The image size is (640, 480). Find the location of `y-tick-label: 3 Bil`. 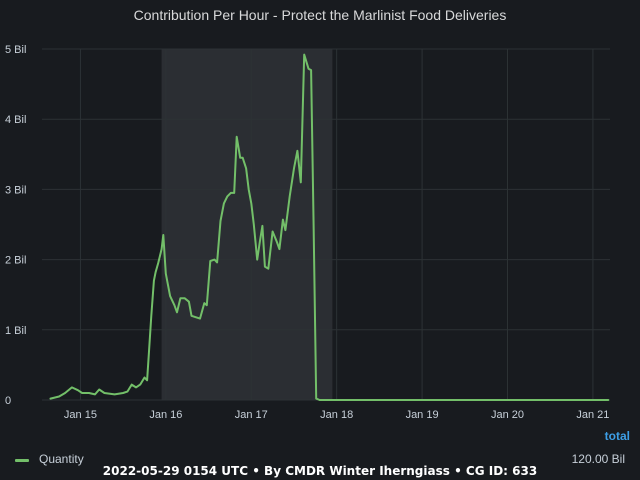

y-tick-label: 3 Bil is located at coordinates (15, 190).